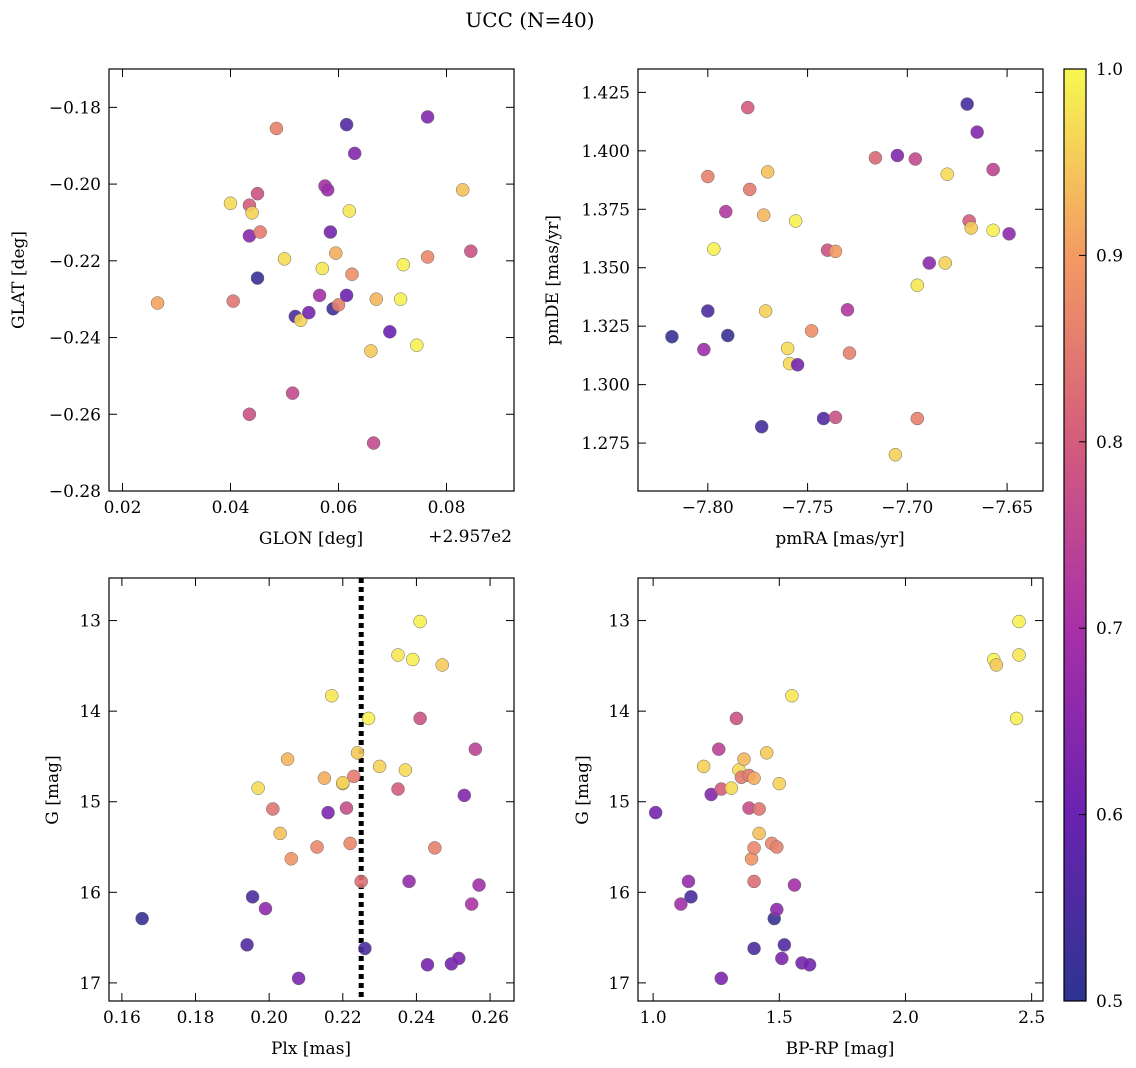 The height and width of the screenshot is (1068, 1136). I want to click on y-tick-label: 14, so click(619, 712).